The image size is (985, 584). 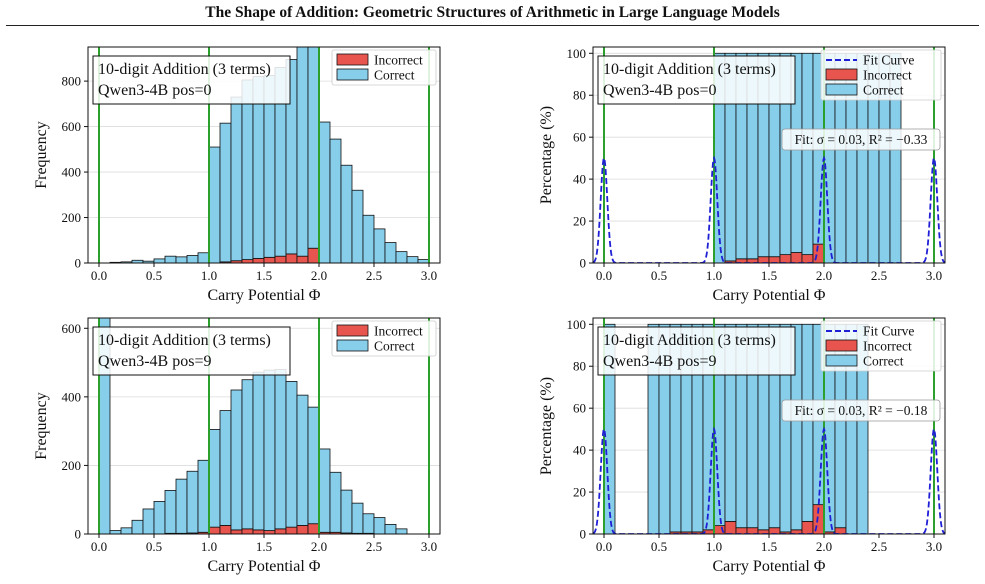 I want to click on y-axis-label: Frequency, so click(x=41, y=426).